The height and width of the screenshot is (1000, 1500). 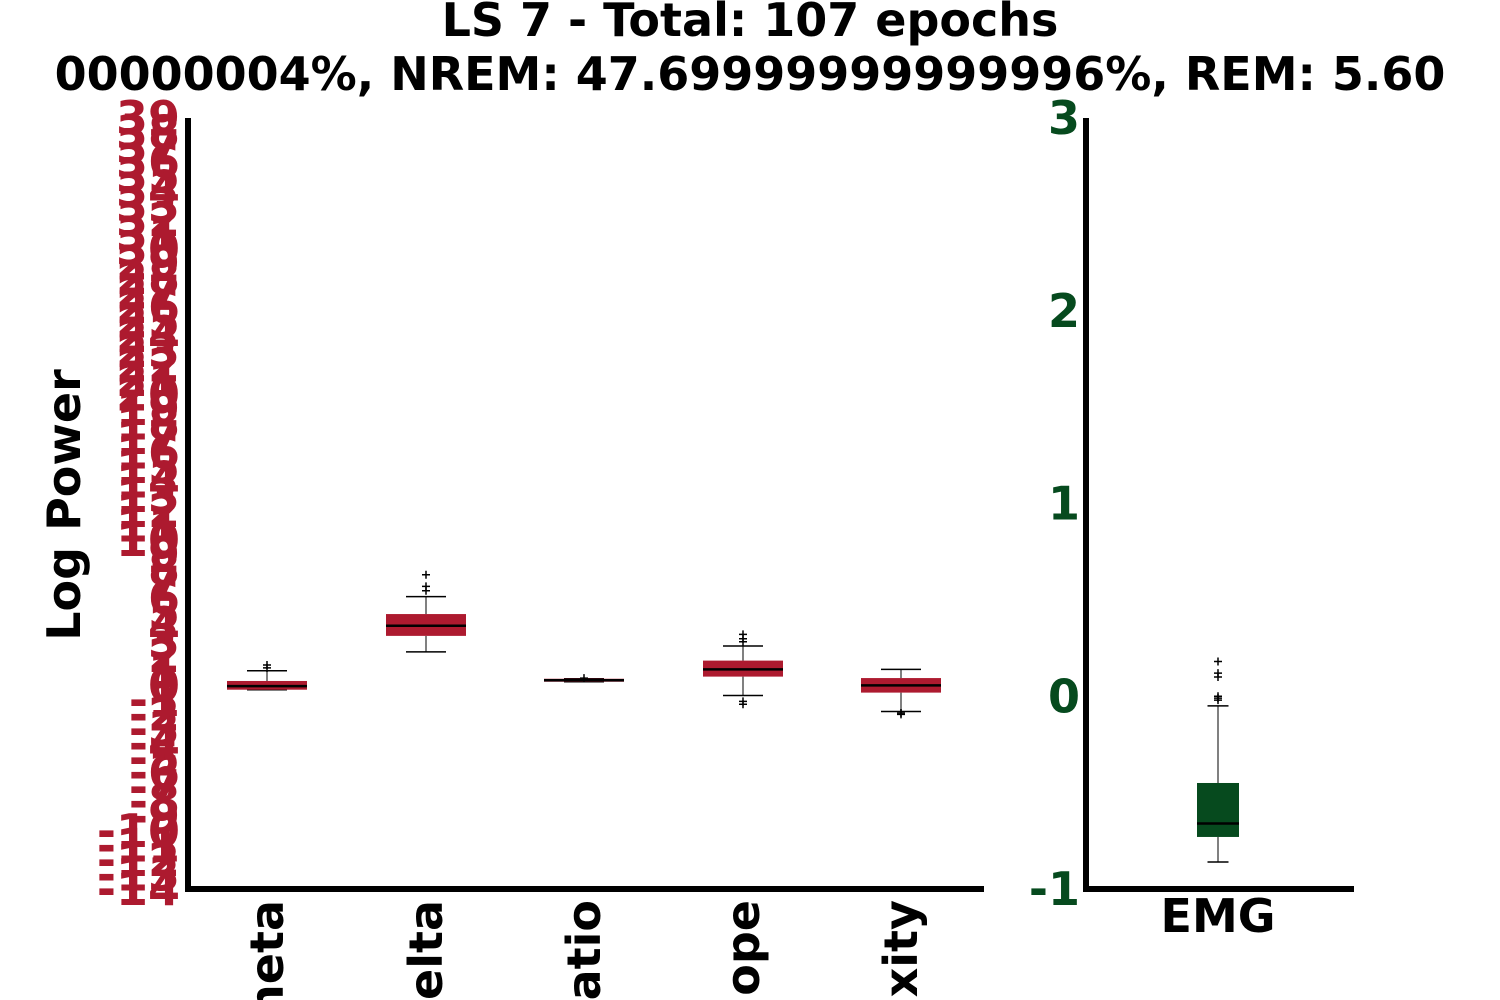 I want to click on y-tick-label: 19, so click(x=148, y=409).